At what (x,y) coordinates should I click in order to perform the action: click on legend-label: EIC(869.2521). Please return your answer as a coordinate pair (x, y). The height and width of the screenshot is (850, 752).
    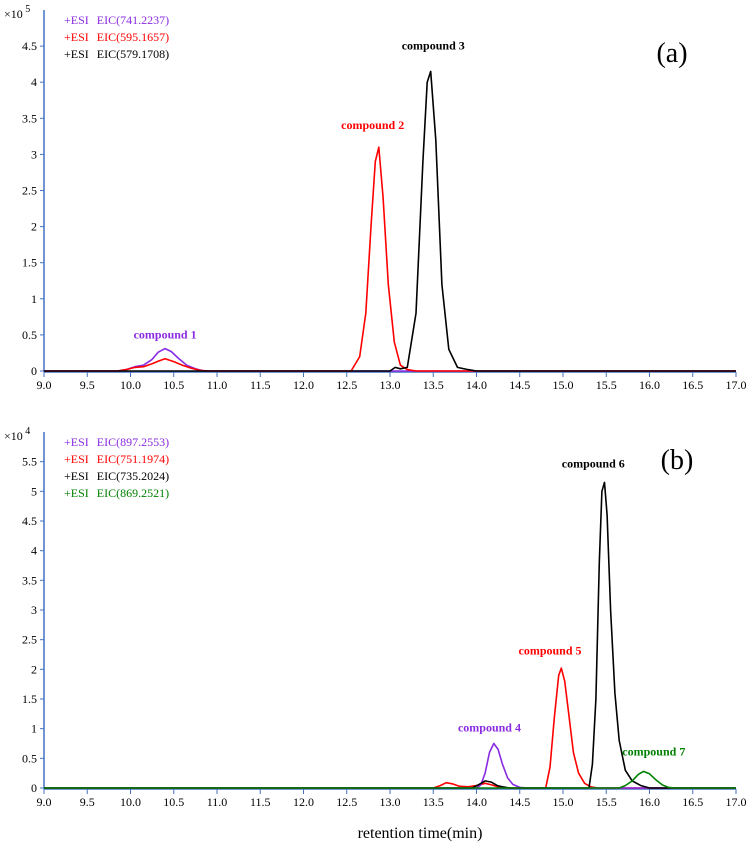
    Looking at the image, I should click on (133, 493).